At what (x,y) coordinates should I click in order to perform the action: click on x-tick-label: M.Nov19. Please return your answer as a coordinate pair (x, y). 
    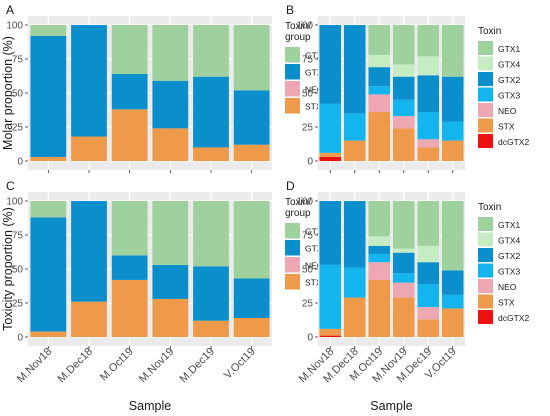
    Looking at the image, I should click on (157, 366).